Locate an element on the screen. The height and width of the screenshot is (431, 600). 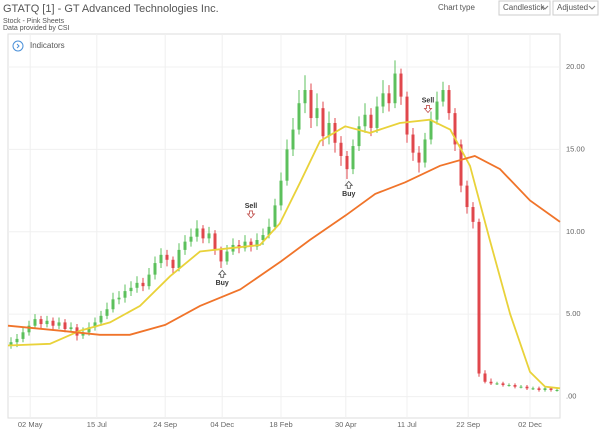
select-caret is located at coordinates (545, 7).